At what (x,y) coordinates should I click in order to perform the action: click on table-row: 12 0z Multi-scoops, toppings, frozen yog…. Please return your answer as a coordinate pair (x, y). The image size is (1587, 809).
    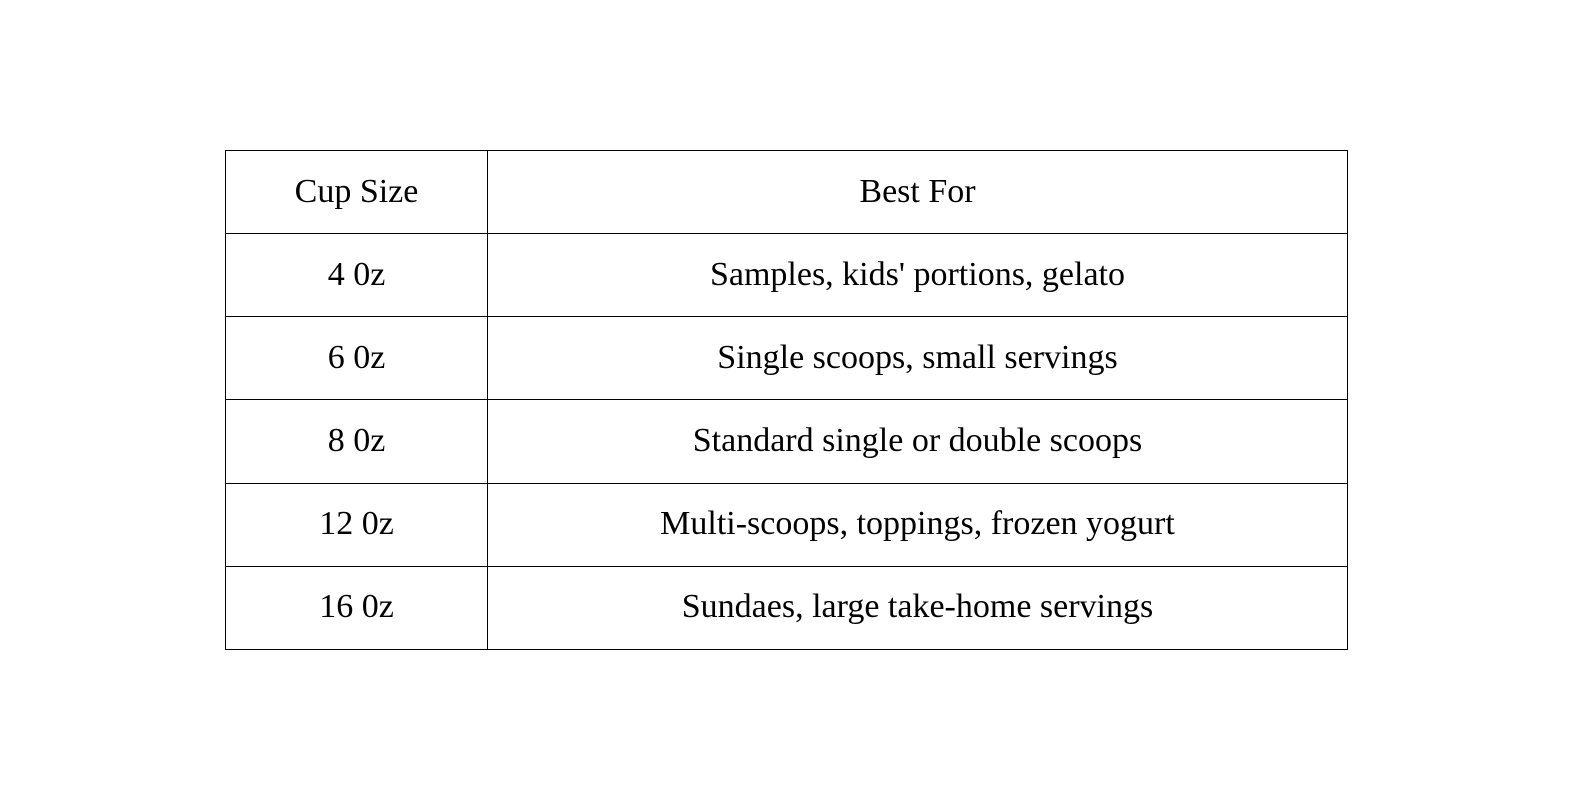
    Looking at the image, I should click on (786, 524).